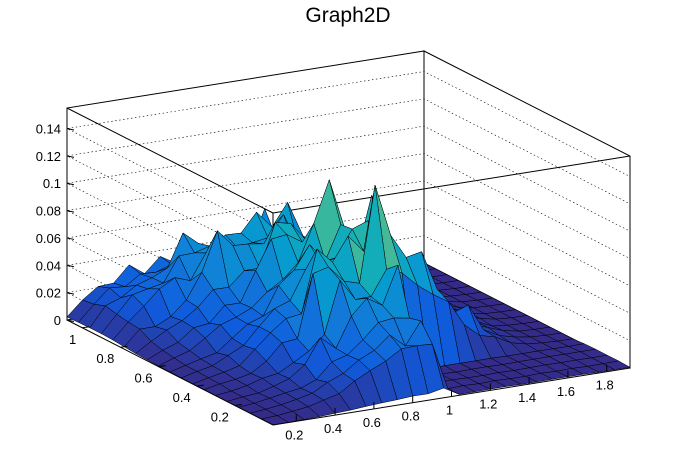 The image size is (696, 472). What do you see at coordinates (143, 378) in the screenshot?
I see `y-tick-label: 0.6` at bounding box center [143, 378].